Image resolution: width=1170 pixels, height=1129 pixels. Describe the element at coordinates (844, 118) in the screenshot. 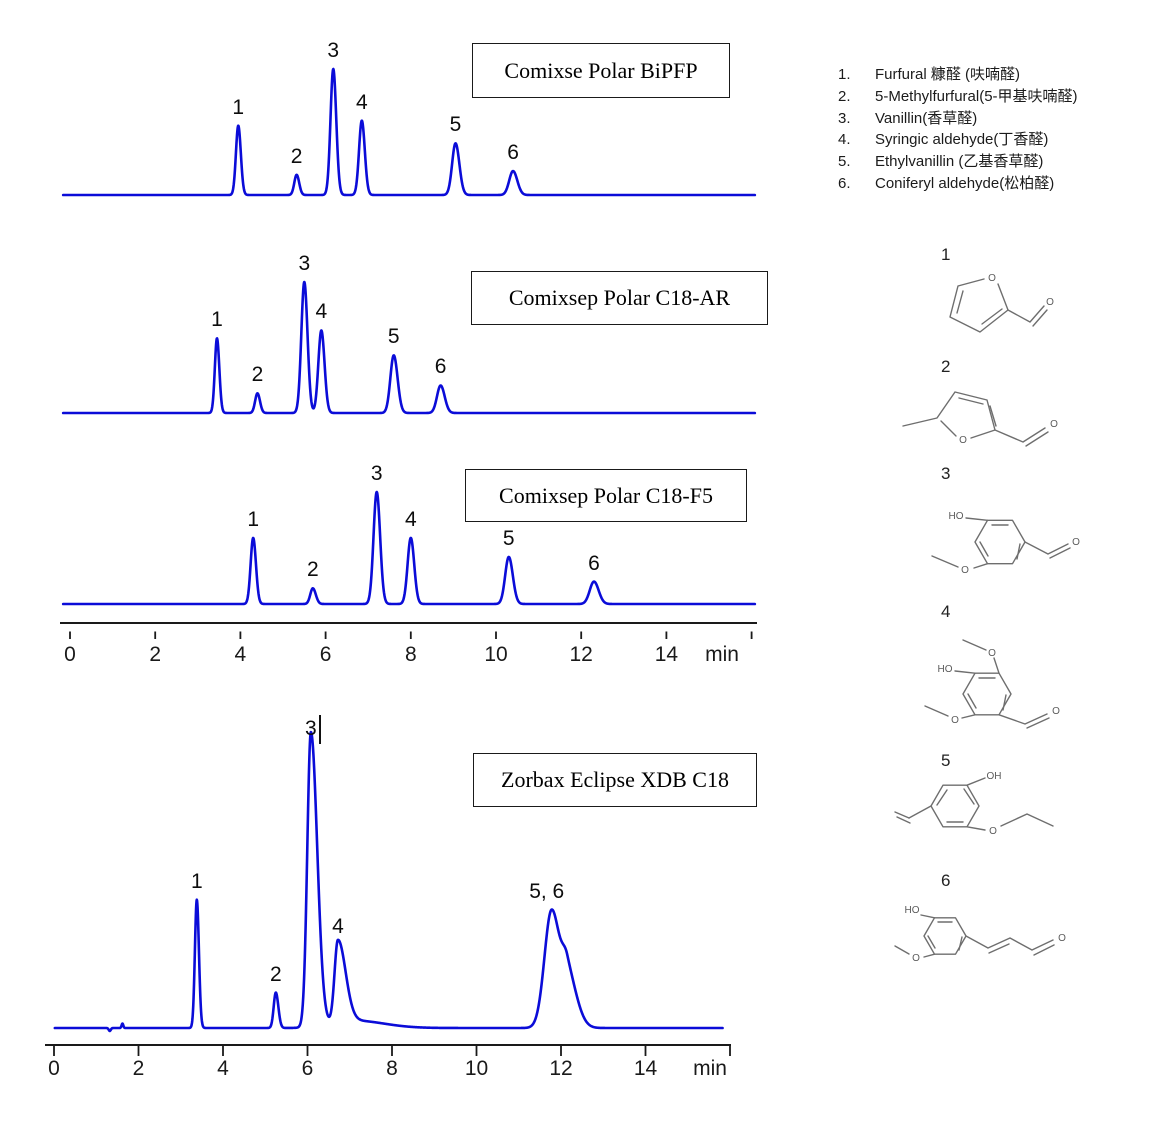

I see `legend-item-number: 3.` at that location.